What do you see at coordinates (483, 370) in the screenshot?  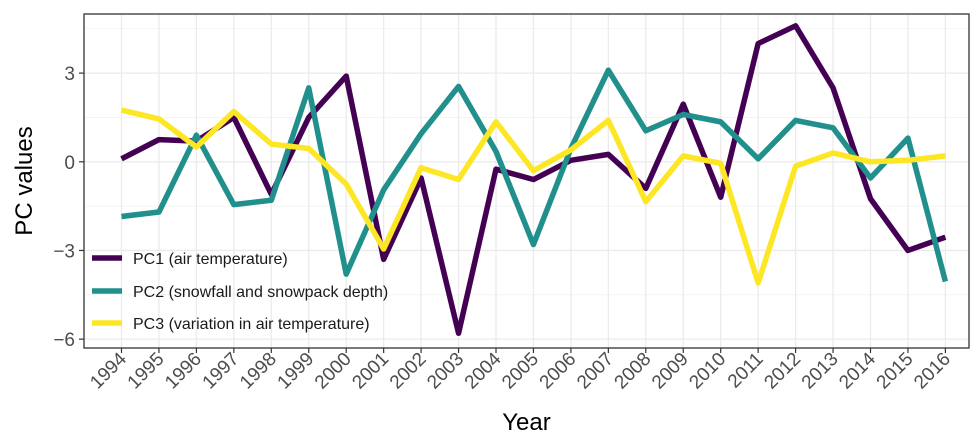 I see `x-tick-label: 2004` at bounding box center [483, 370].